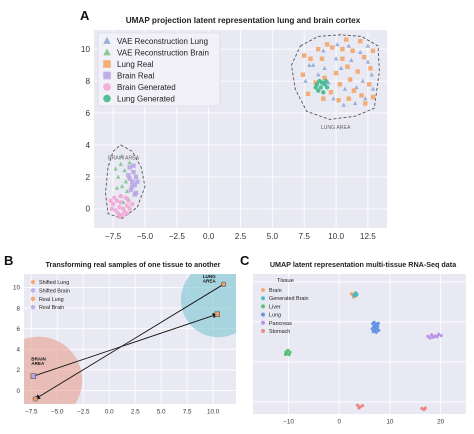  I want to click on y-tick-label: 8, so click(87, 81).